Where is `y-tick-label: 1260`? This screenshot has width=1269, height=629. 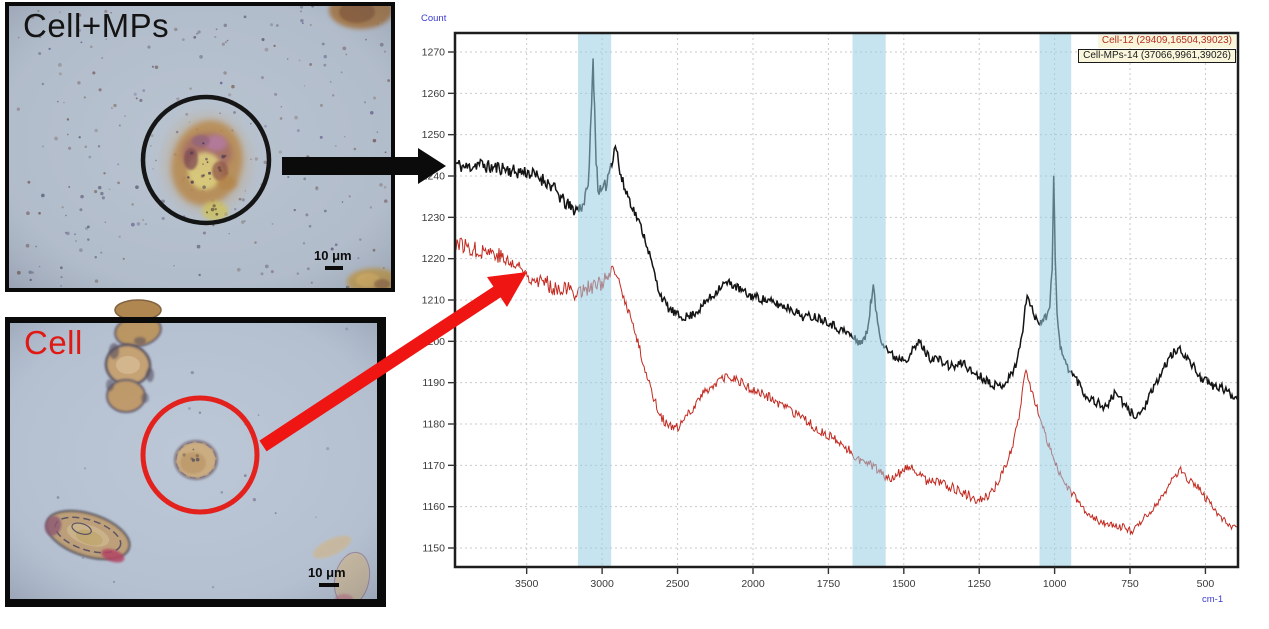 y-tick-label: 1260 is located at coordinates (434, 94).